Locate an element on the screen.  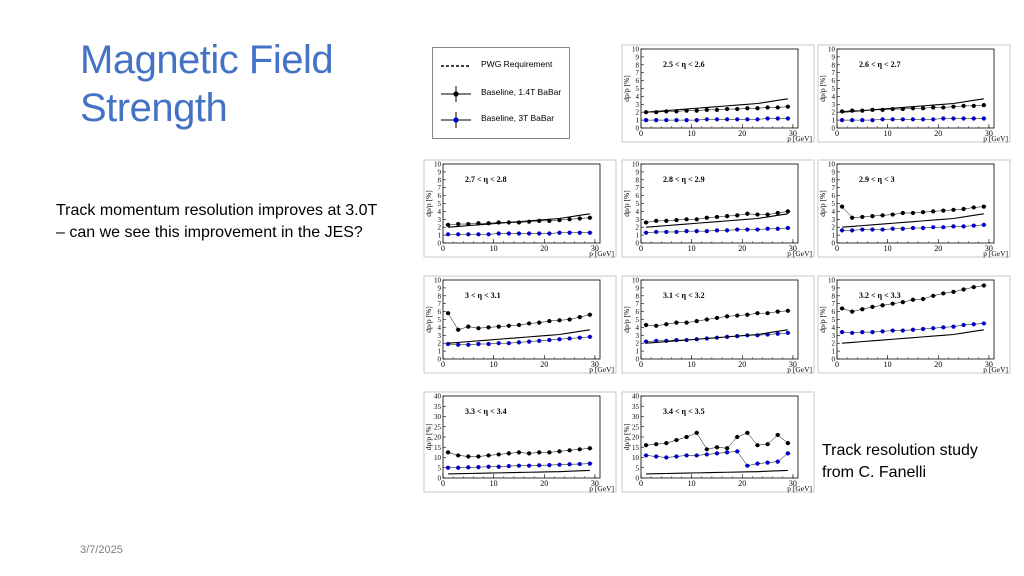
slide-title-line-2: Strength is located at coordinates (154, 108).